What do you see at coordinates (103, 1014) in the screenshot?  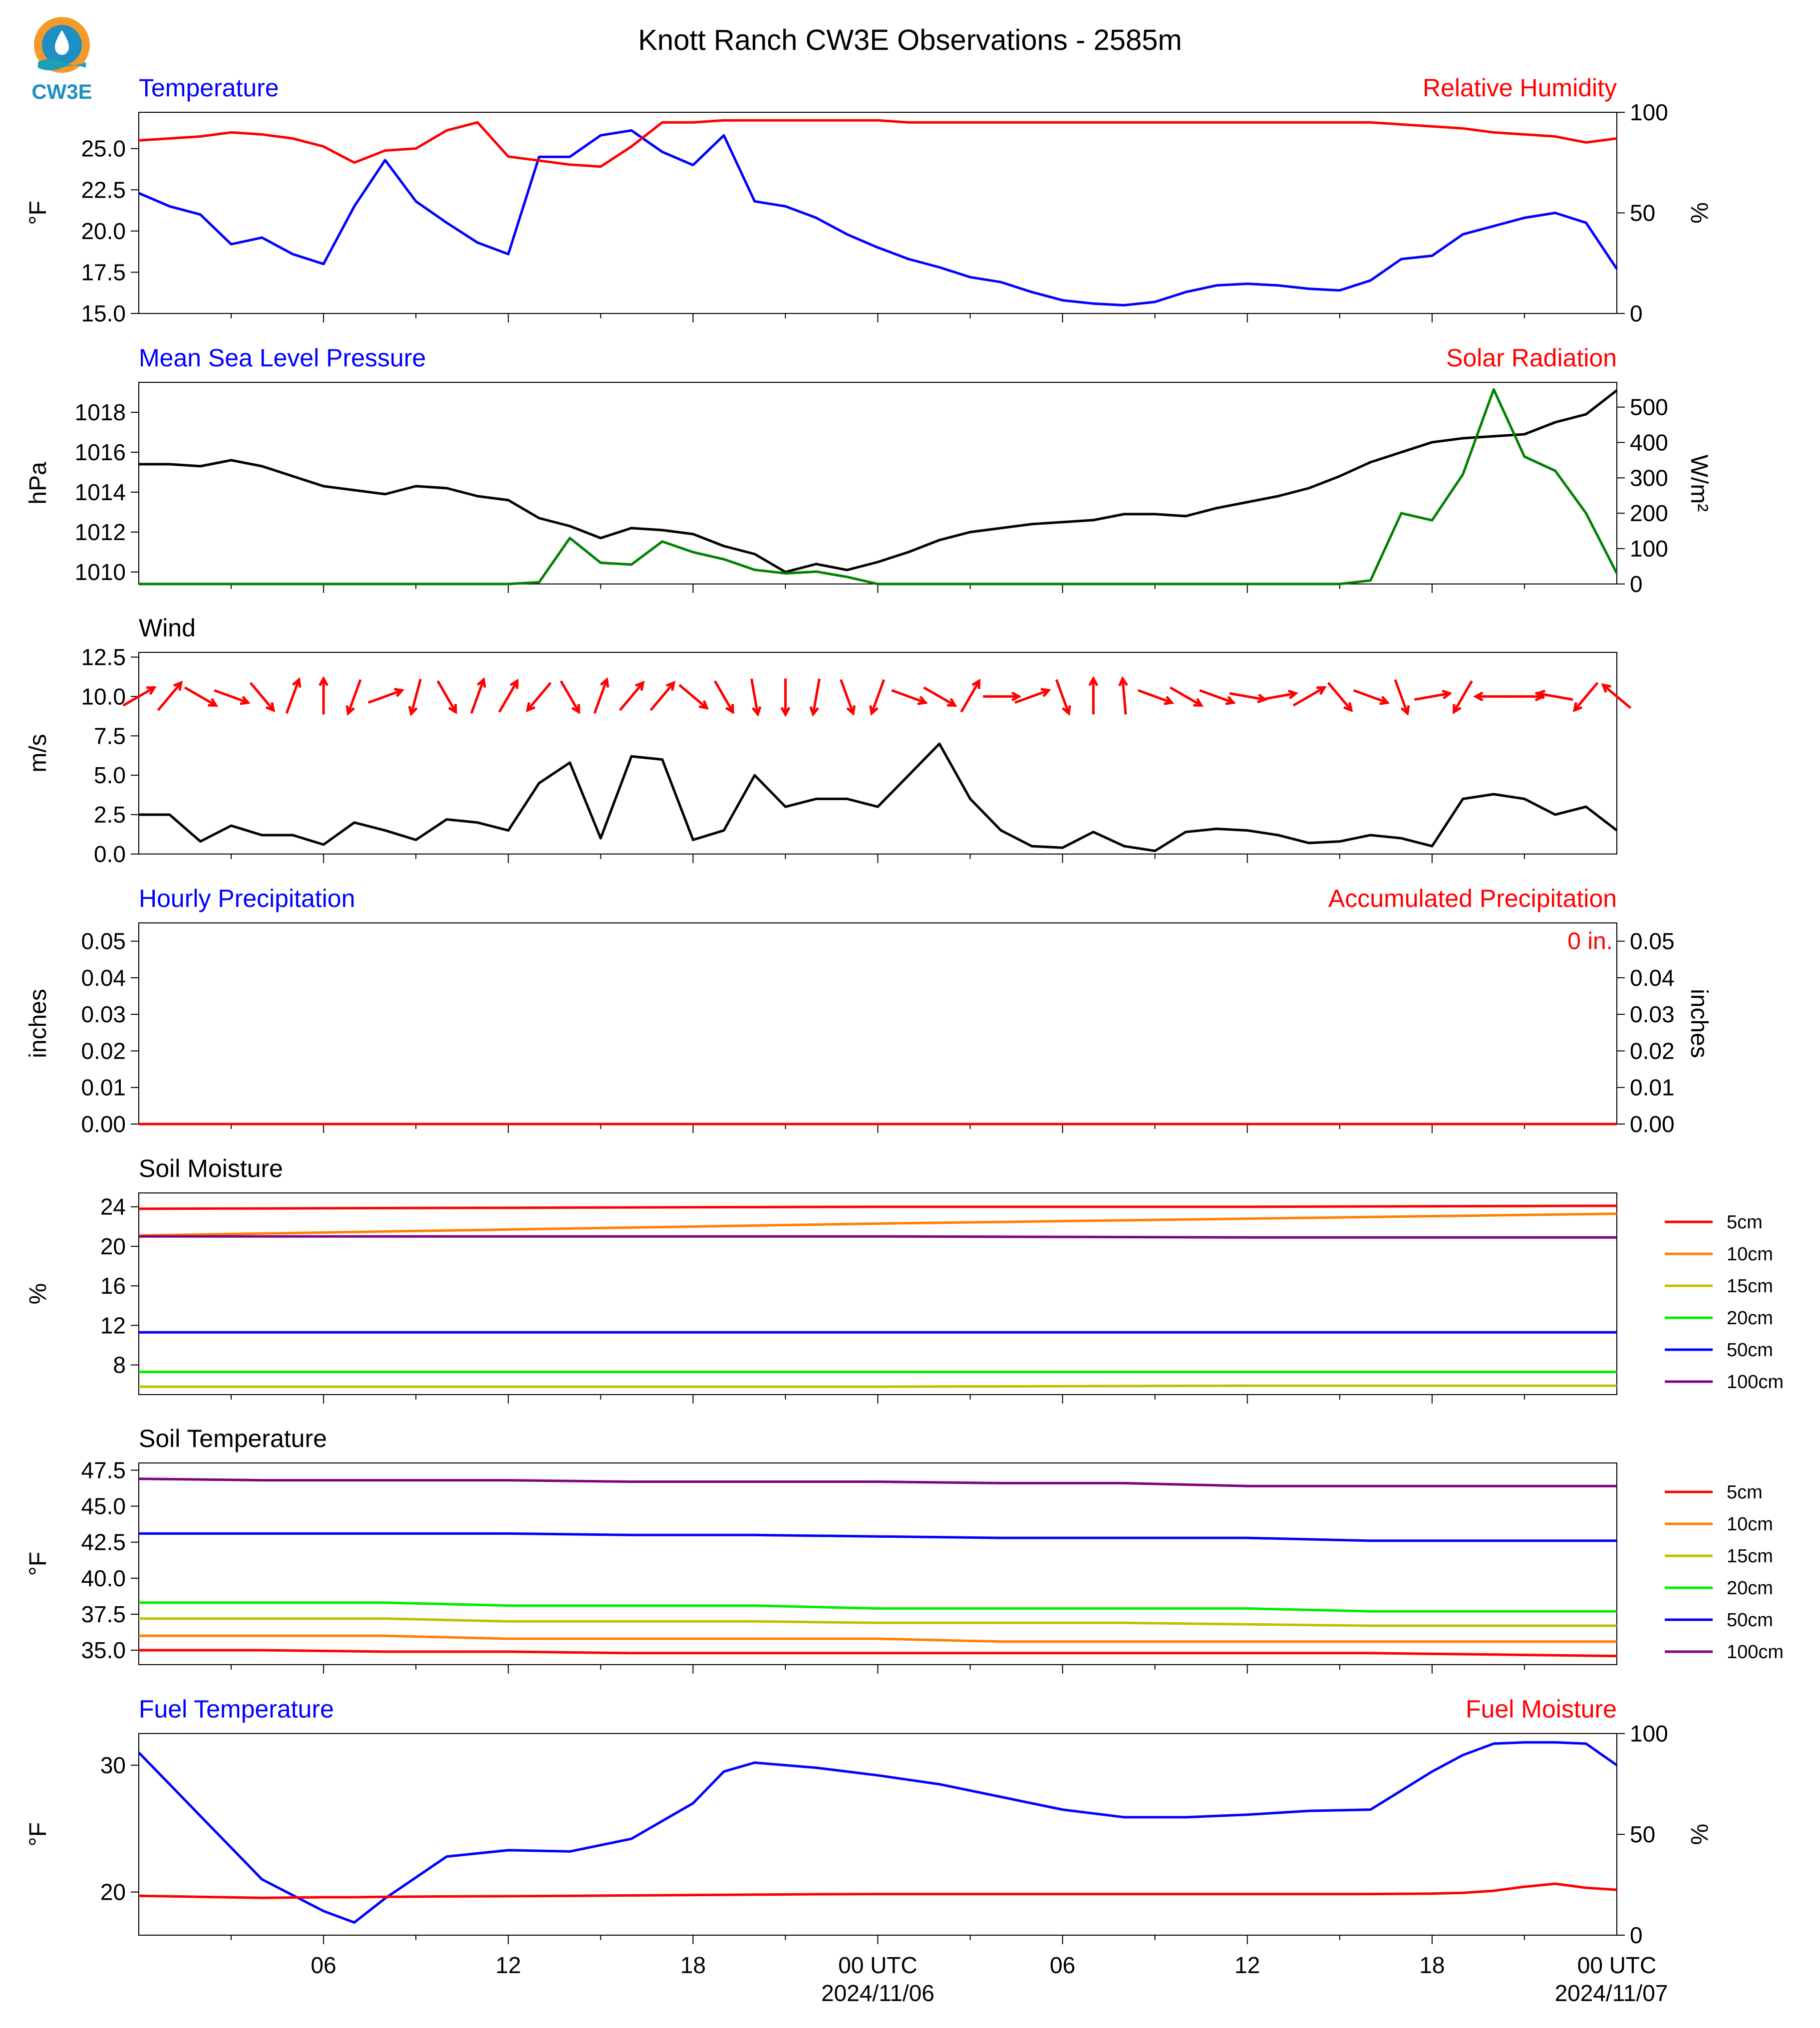 I see `y-tick-label: 0.03` at bounding box center [103, 1014].